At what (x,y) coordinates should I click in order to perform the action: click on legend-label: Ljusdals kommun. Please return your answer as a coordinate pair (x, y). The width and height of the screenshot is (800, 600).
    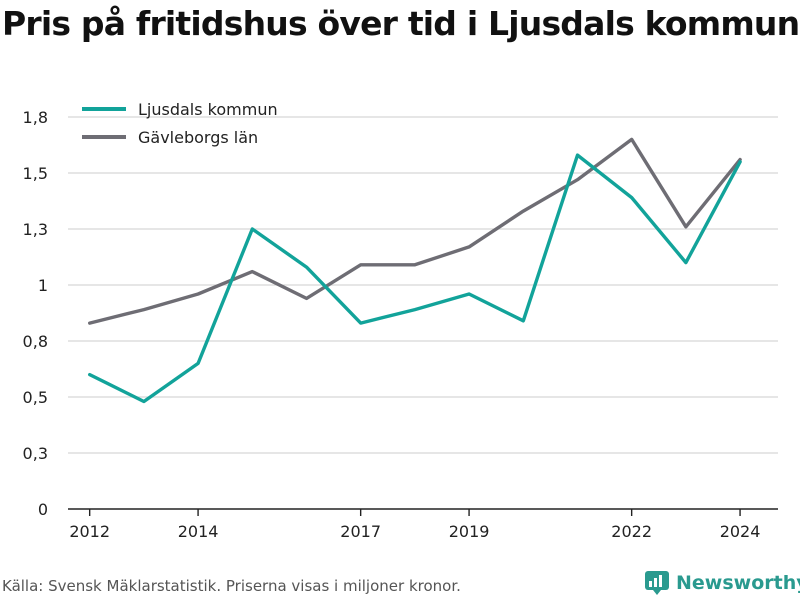
    Looking at the image, I should click on (208, 109).